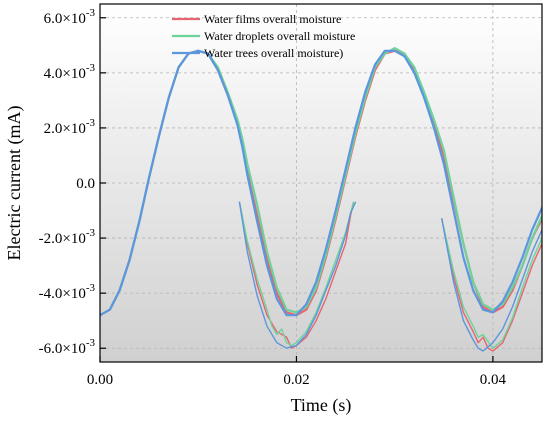  I want to click on y-tick-label: -4.0×10⁻³, so click(67, 292).